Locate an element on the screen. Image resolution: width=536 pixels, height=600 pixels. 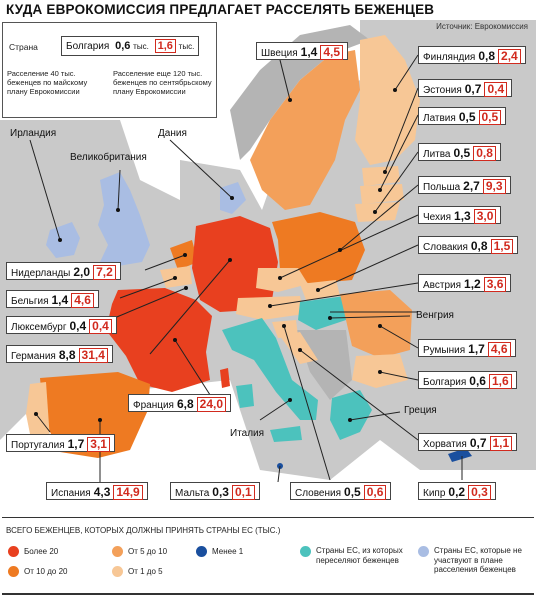
legend-label-5-10: От 5 до 10 is located at coordinates (148, 551).